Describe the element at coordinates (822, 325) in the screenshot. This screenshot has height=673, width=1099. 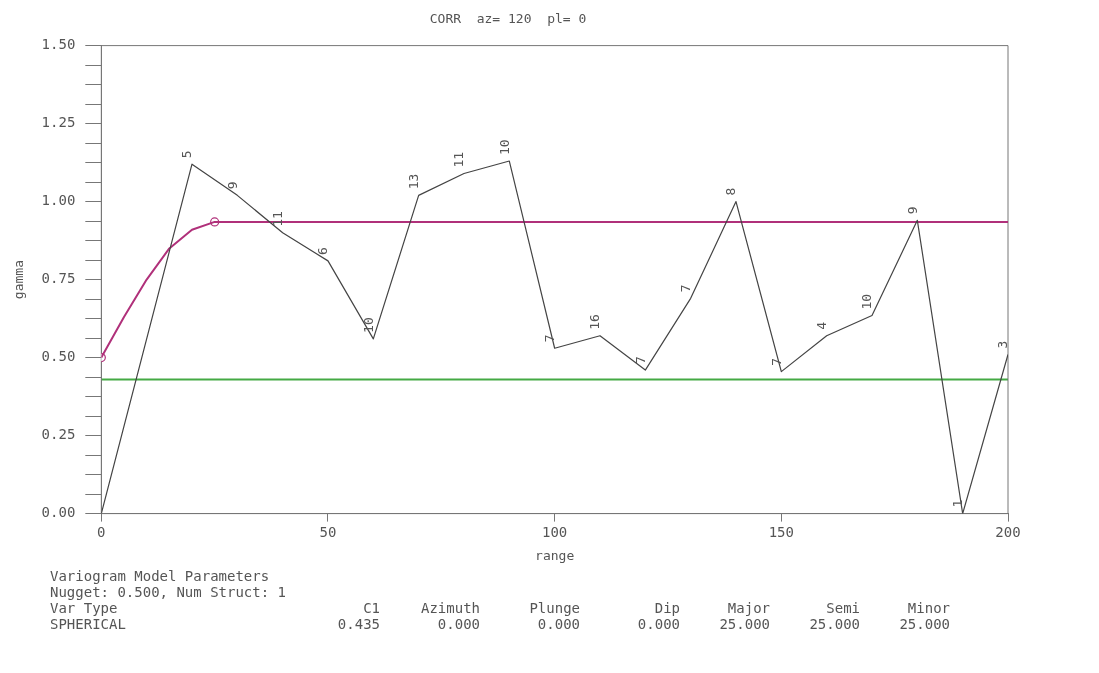
I see `annotation: 4` at that location.